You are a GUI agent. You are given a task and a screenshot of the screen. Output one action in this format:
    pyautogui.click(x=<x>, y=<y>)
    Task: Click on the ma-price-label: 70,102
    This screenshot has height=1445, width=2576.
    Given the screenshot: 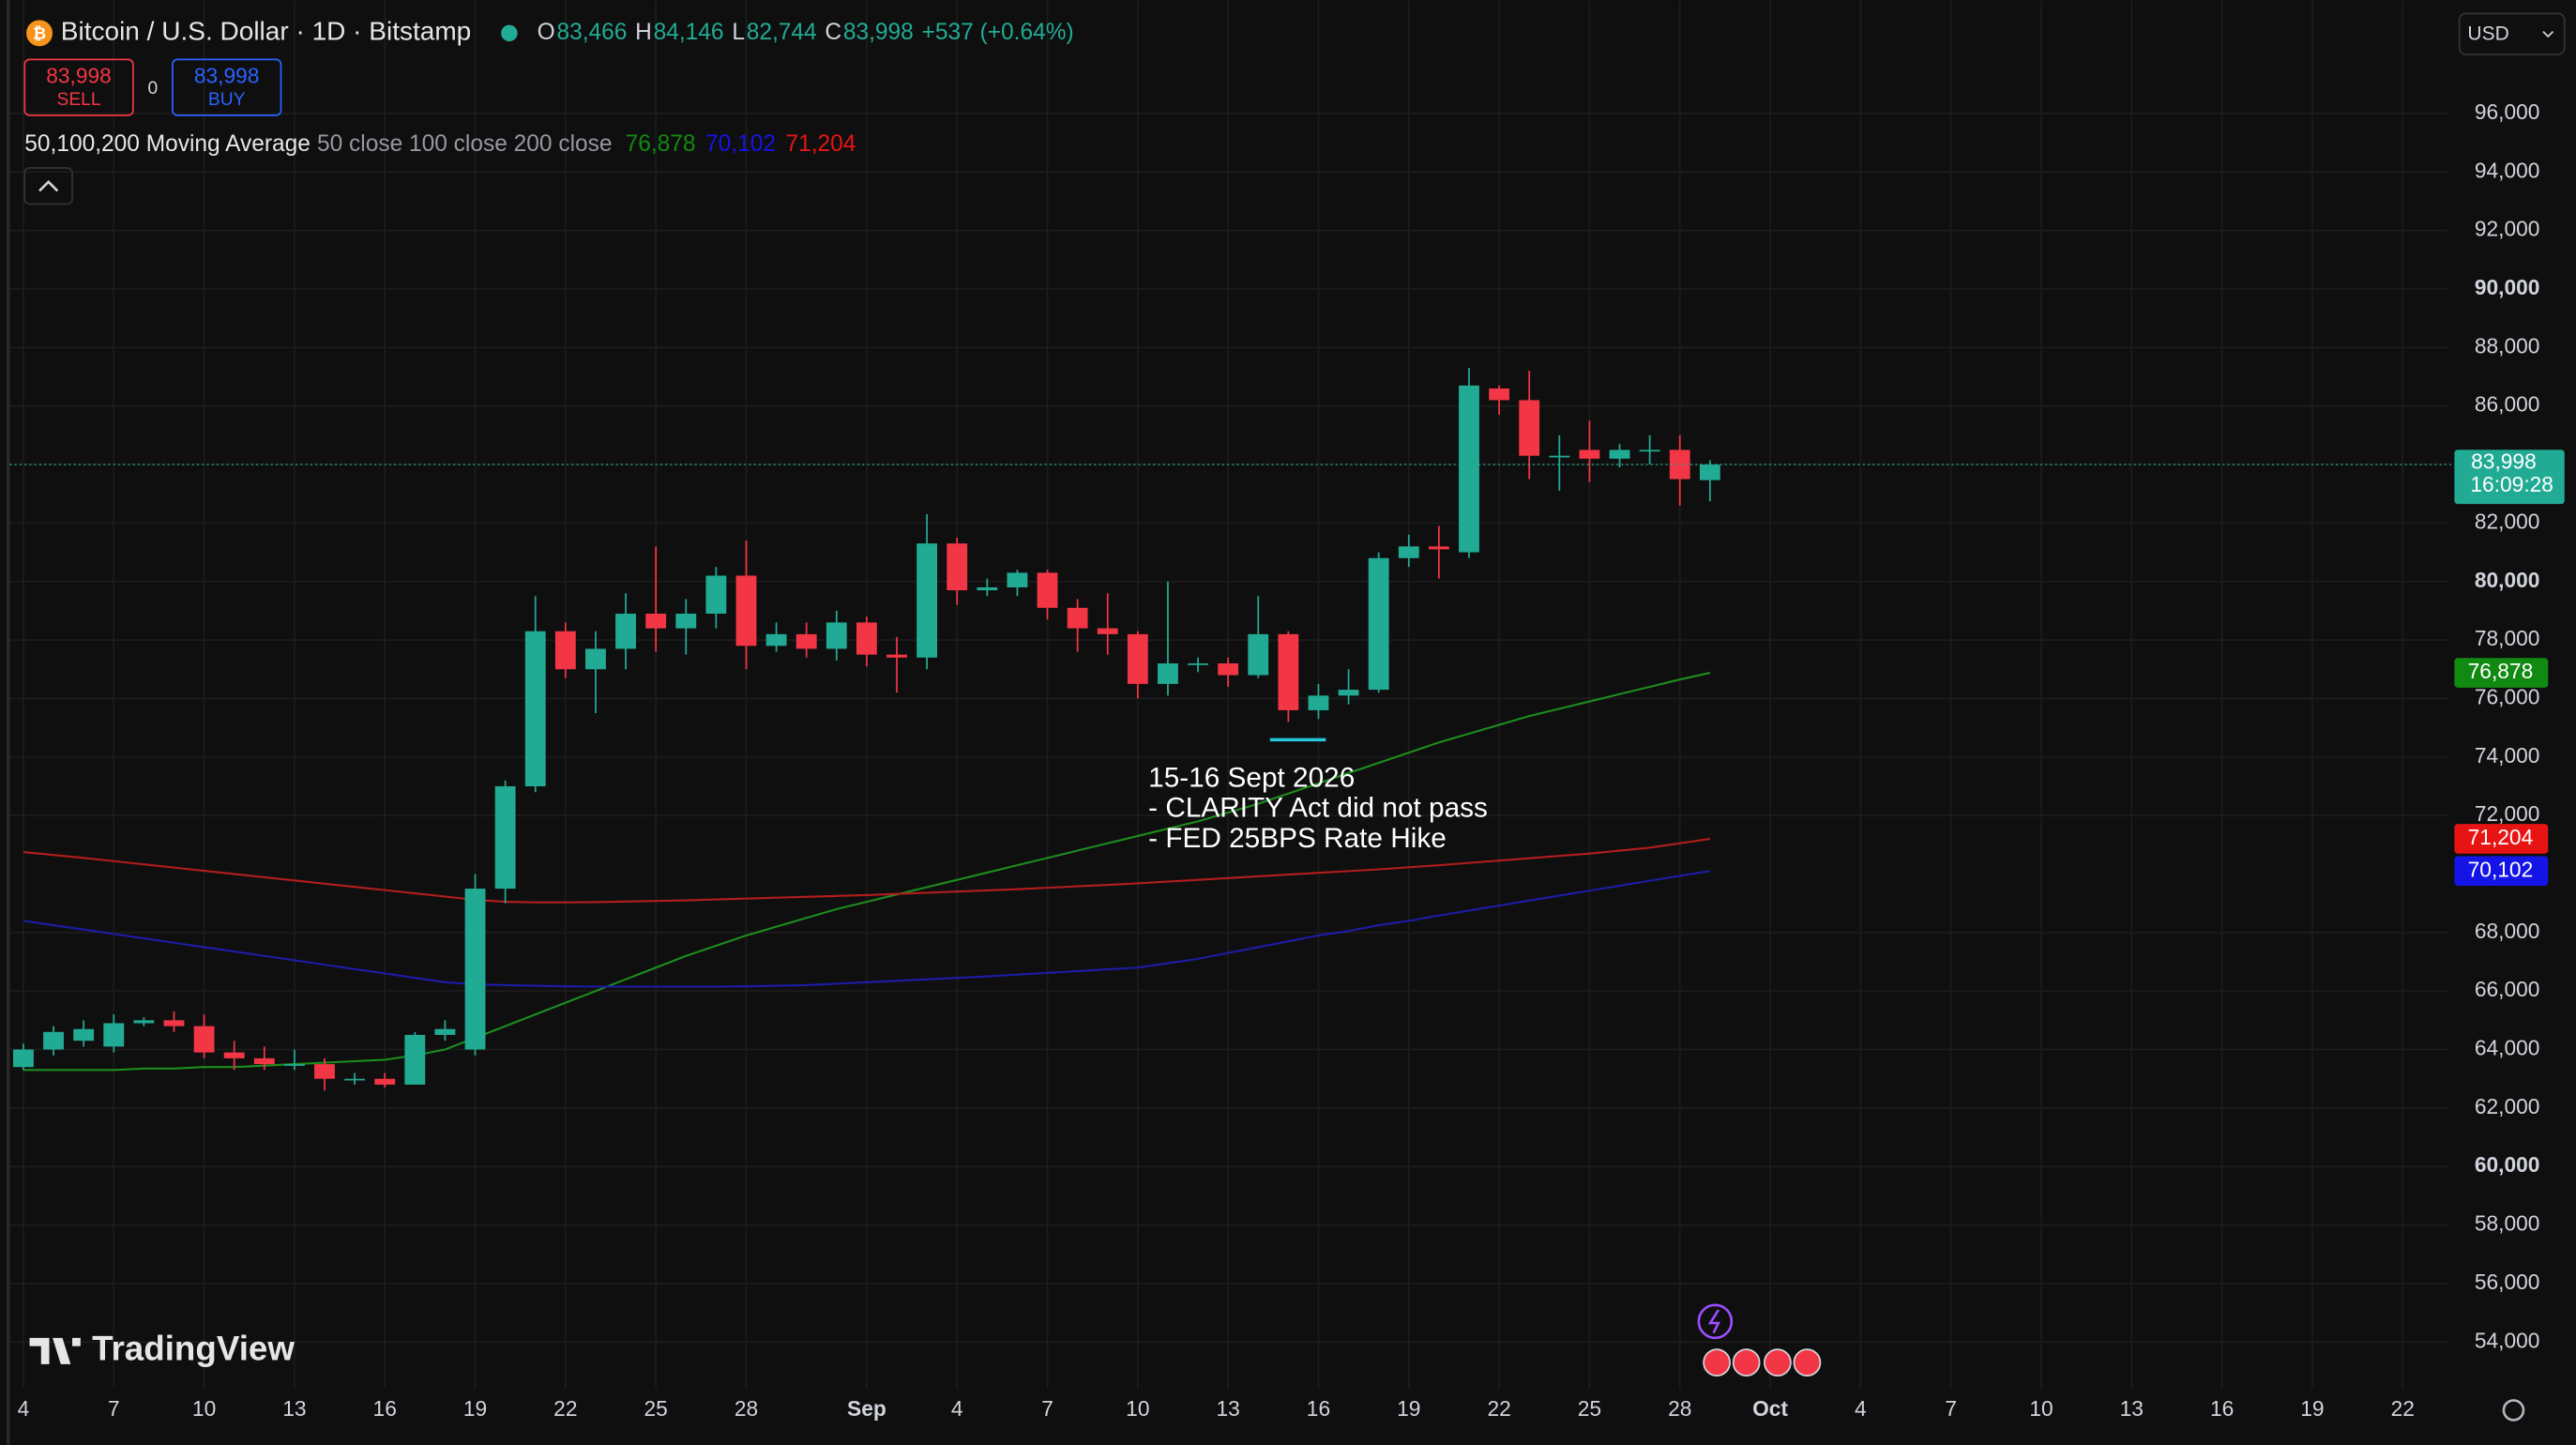 What is the action you would take?
    pyautogui.click(x=2501, y=869)
    